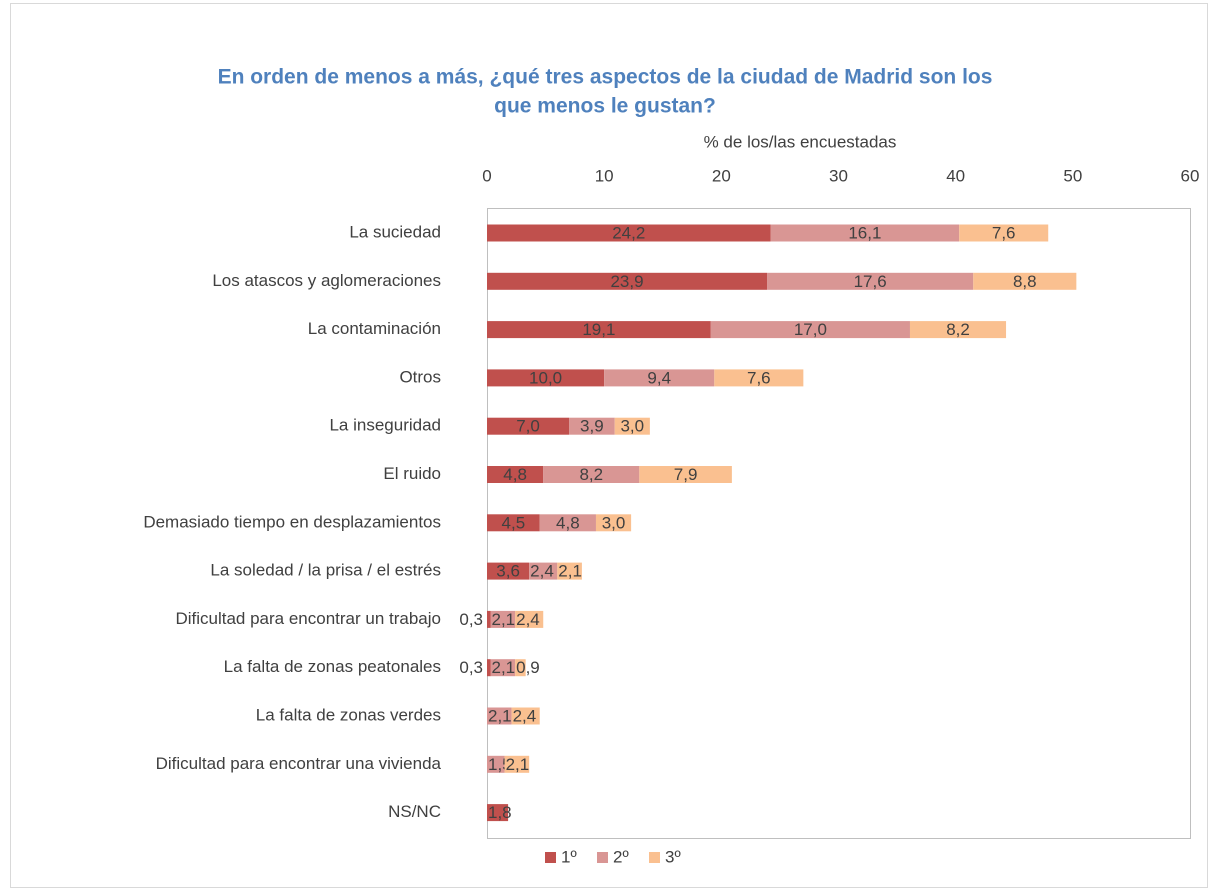 The image size is (1210, 893). I want to click on x-axis-label: % de los/las encuestadas, so click(800, 141).